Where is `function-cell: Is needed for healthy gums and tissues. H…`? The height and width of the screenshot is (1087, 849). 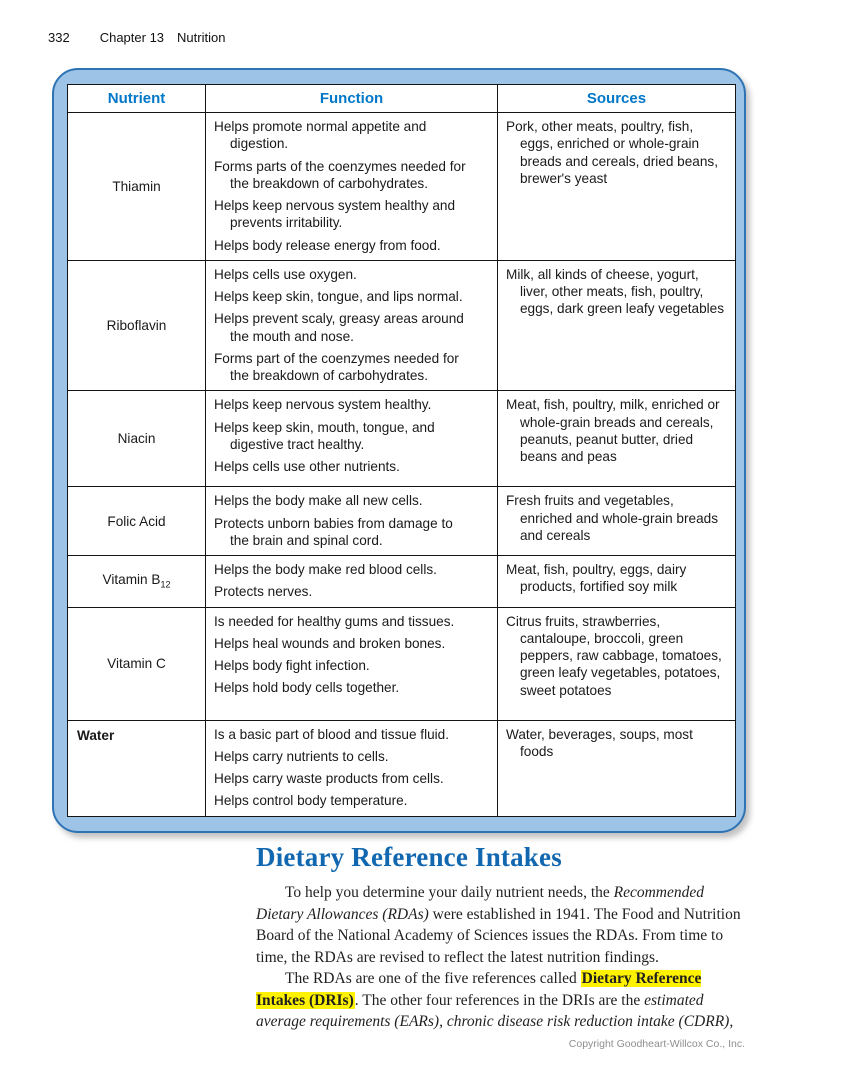 function-cell: Is needed for healthy gums and tissues. H… is located at coordinates (351, 663).